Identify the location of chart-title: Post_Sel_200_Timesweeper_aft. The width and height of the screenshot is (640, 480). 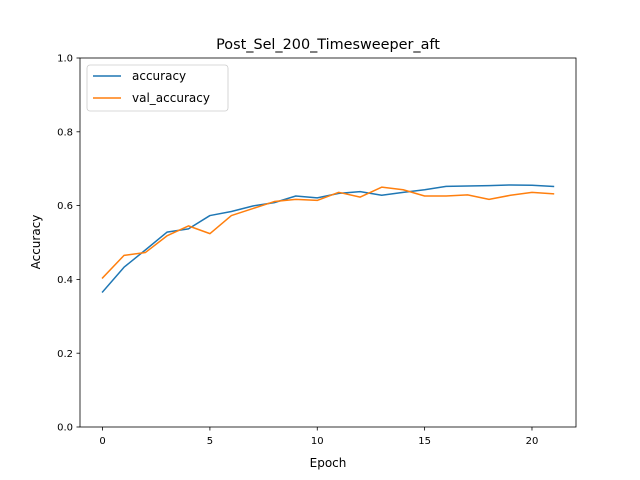
(328, 45).